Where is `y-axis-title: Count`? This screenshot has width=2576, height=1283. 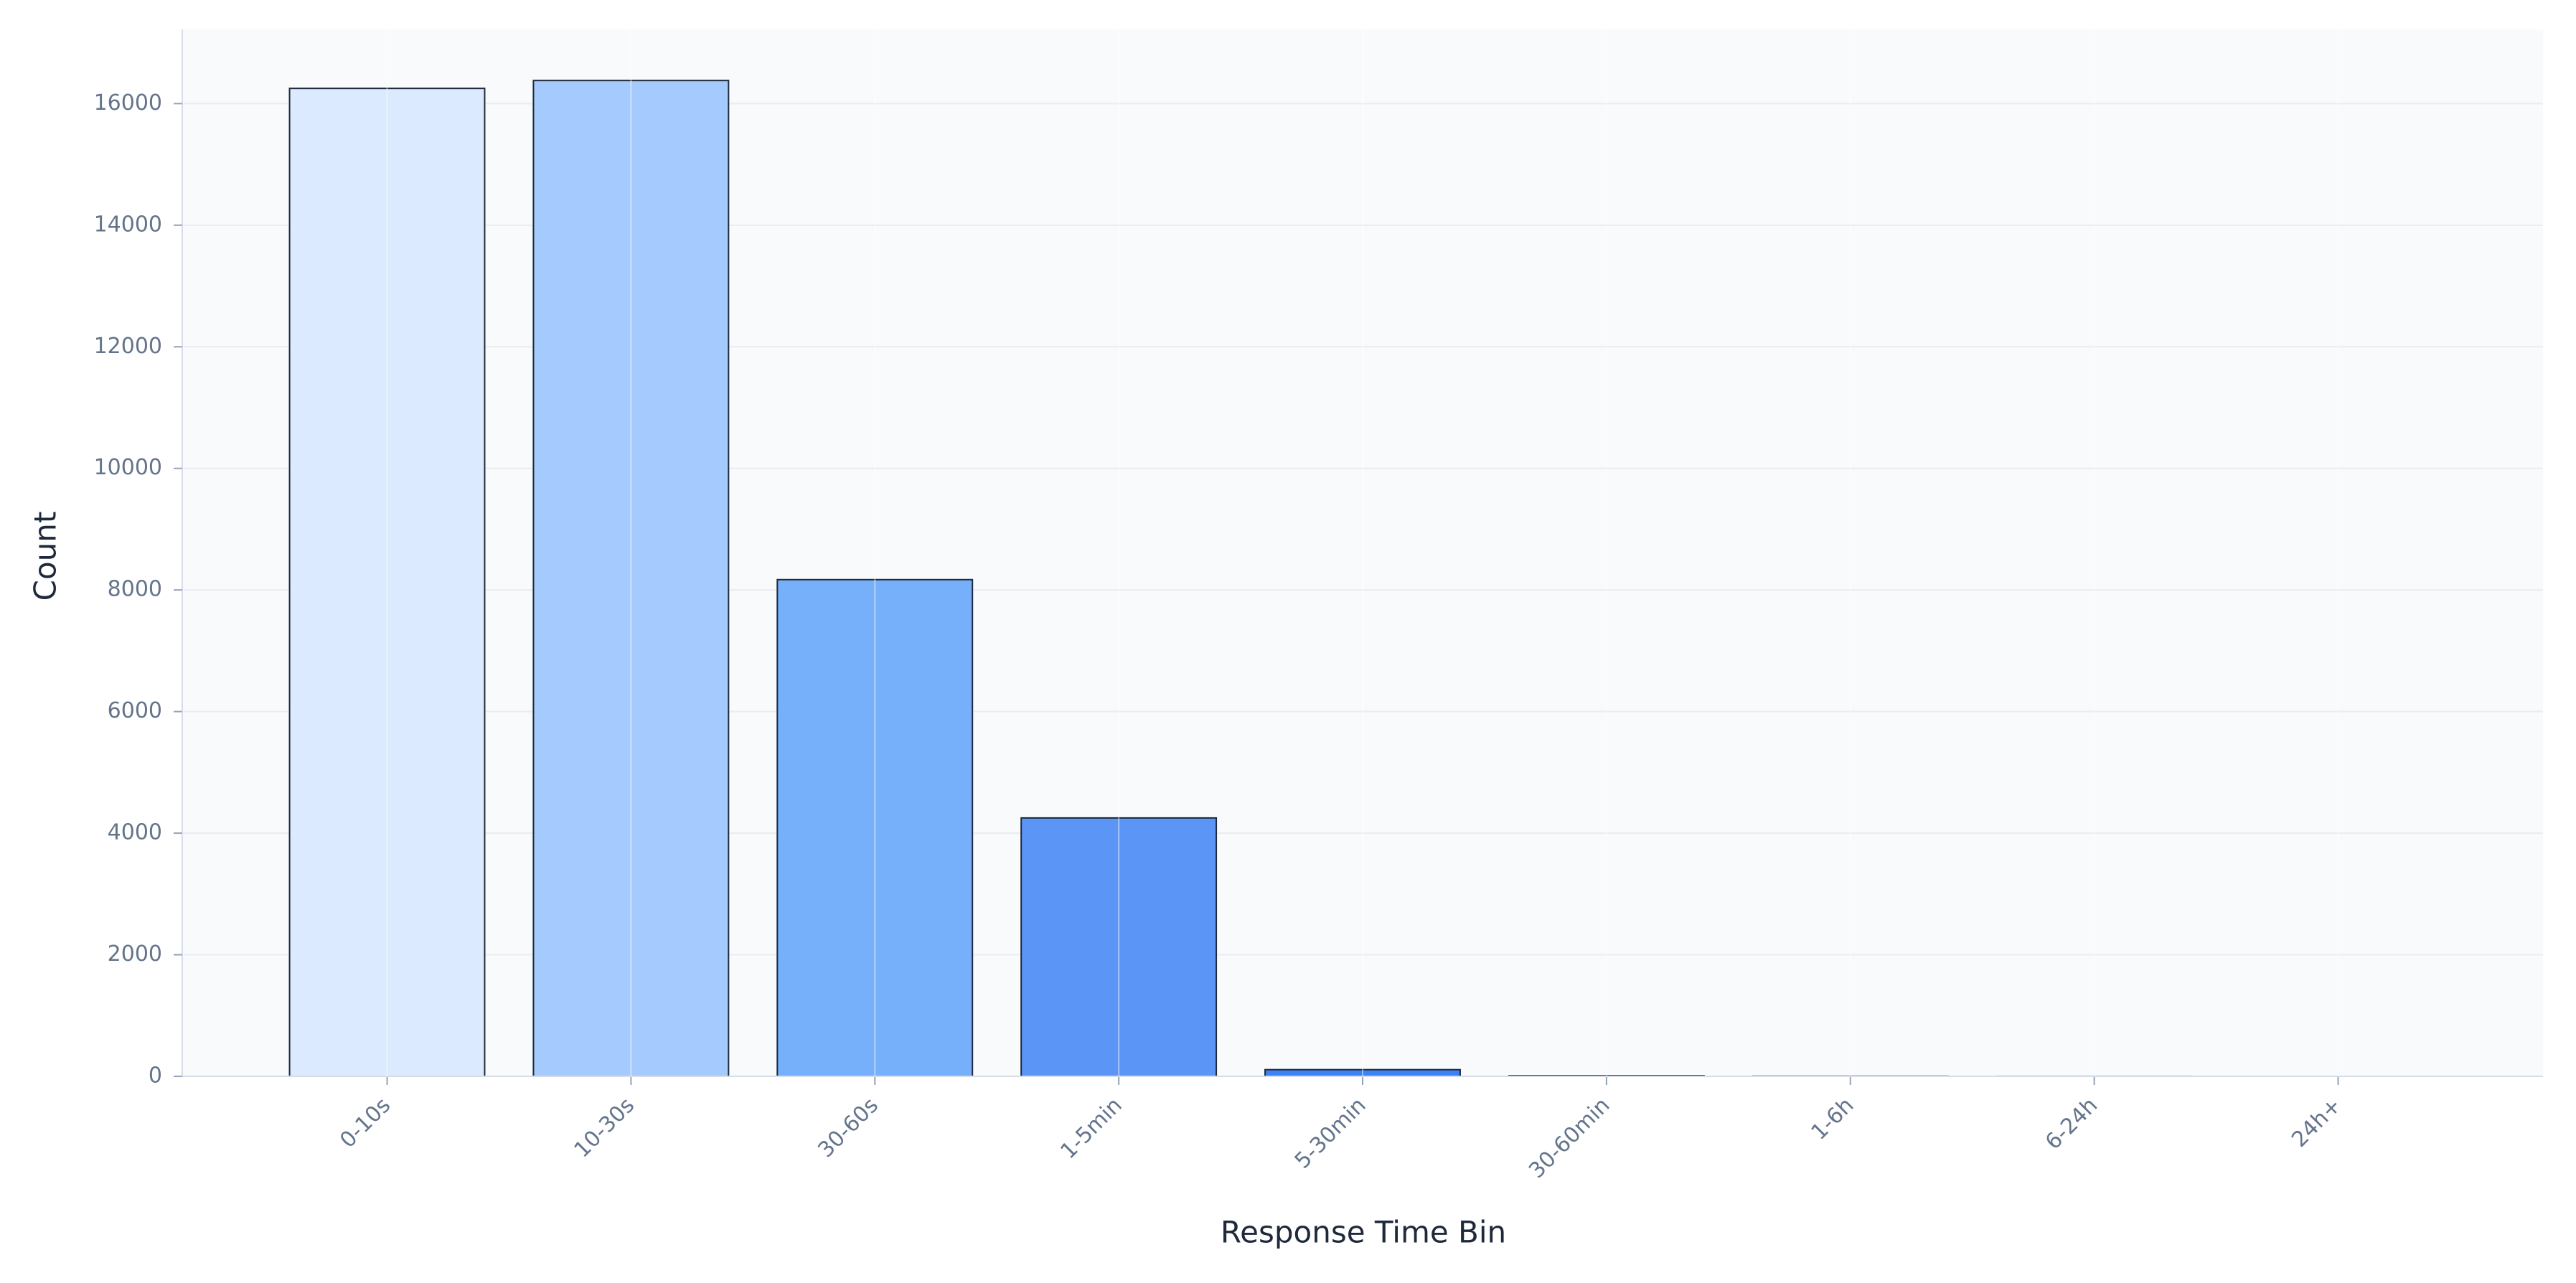
y-axis-title: Count is located at coordinates (45, 556).